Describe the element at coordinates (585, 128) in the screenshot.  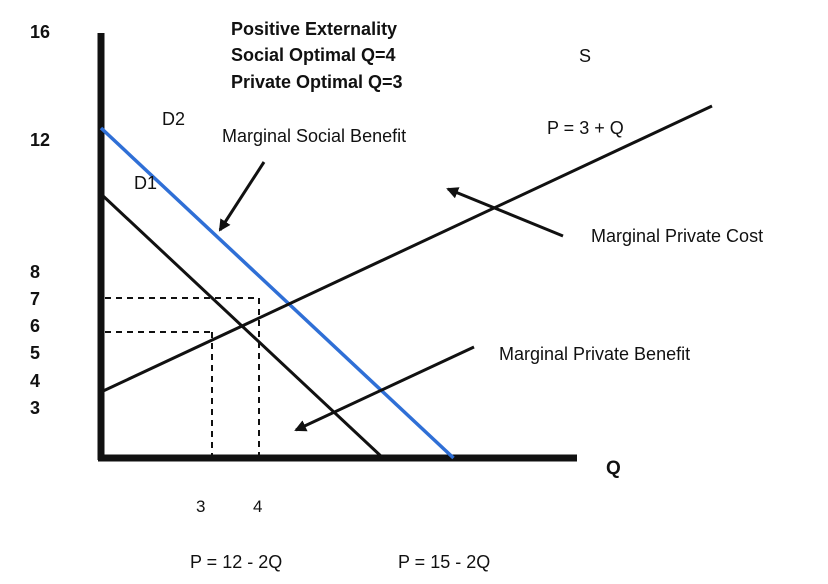
I see `equation-s: P = 3 + Q` at that location.